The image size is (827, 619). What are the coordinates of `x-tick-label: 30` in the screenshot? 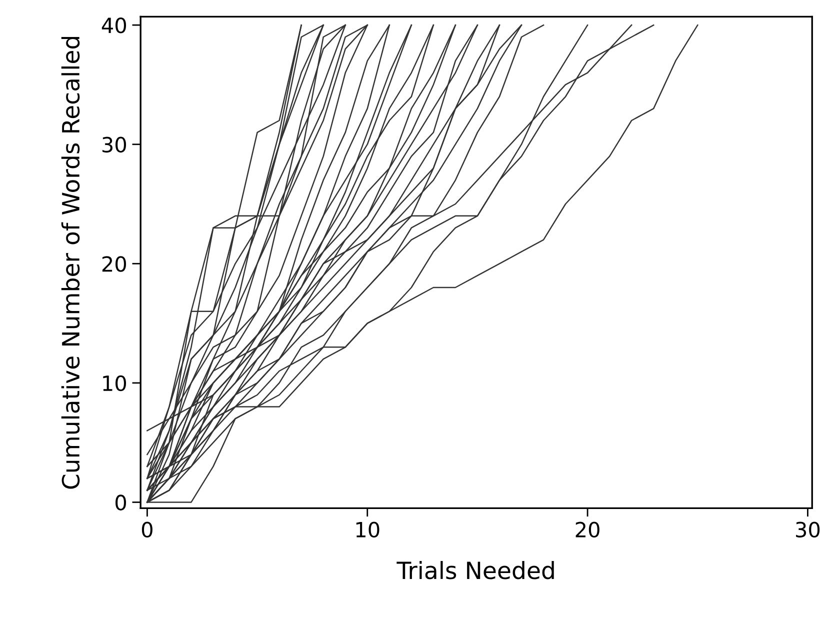 It's located at (808, 530).